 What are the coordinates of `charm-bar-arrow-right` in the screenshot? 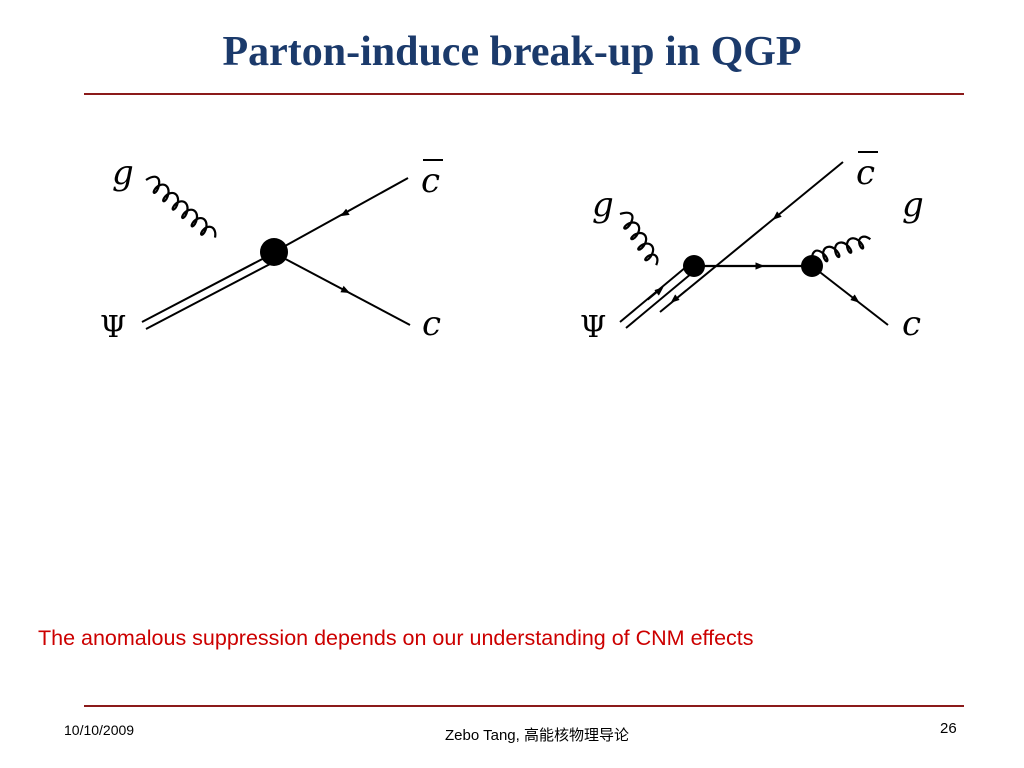 It's located at (781, 212).